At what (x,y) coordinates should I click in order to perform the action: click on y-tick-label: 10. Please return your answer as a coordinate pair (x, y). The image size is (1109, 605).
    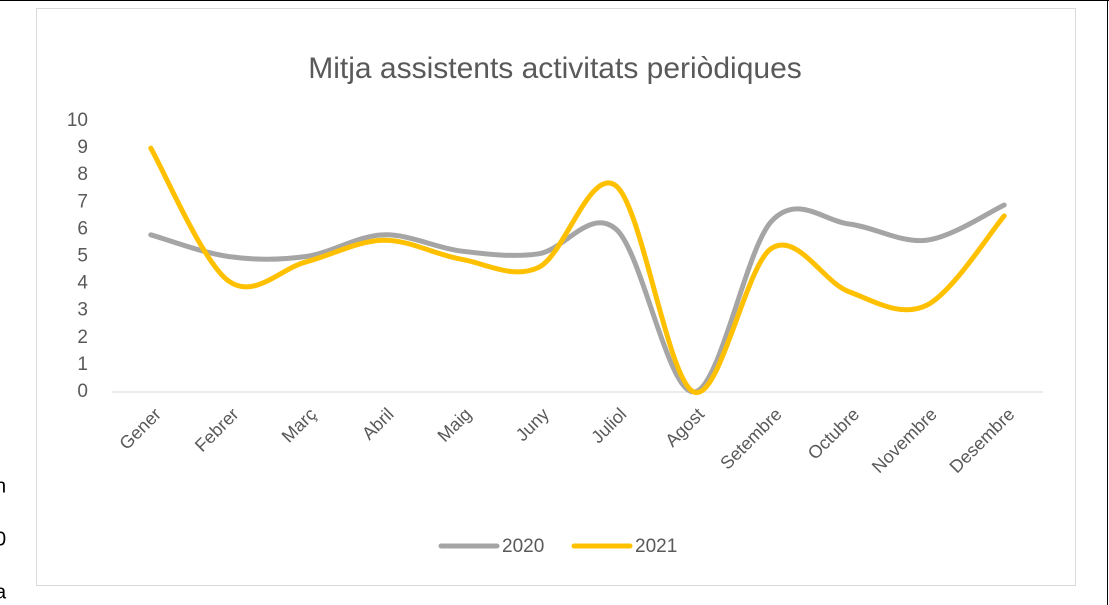
    Looking at the image, I should click on (77, 120).